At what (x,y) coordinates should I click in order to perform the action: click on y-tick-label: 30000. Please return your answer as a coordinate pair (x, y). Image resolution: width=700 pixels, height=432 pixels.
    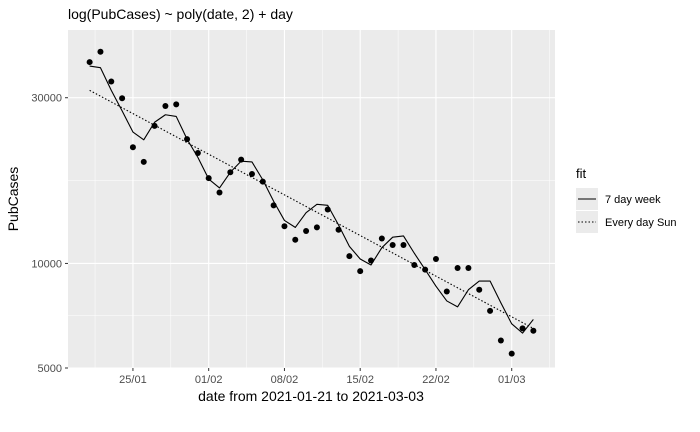
    Looking at the image, I should click on (46, 99).